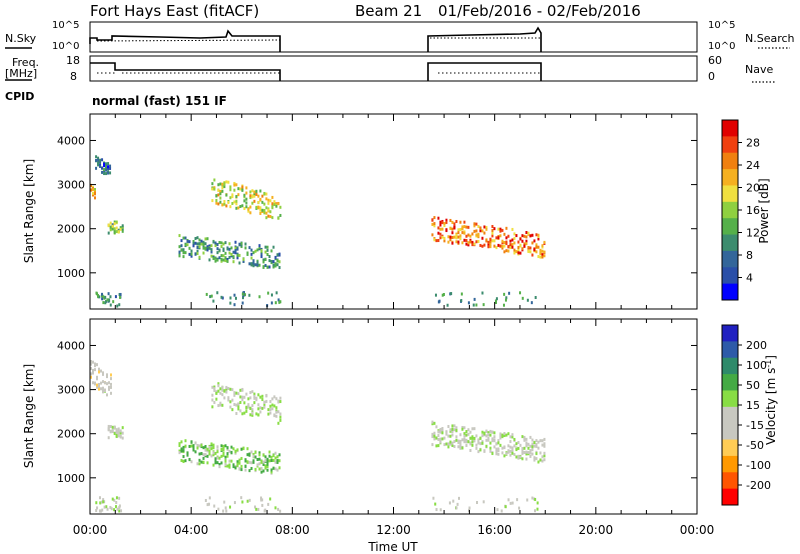 This screenshot has width=800, height=554. What do you see at coordinates (730, 432) in the screenshot?
I see `velocity-colorbar-segment` at bounding box center [730, 432].